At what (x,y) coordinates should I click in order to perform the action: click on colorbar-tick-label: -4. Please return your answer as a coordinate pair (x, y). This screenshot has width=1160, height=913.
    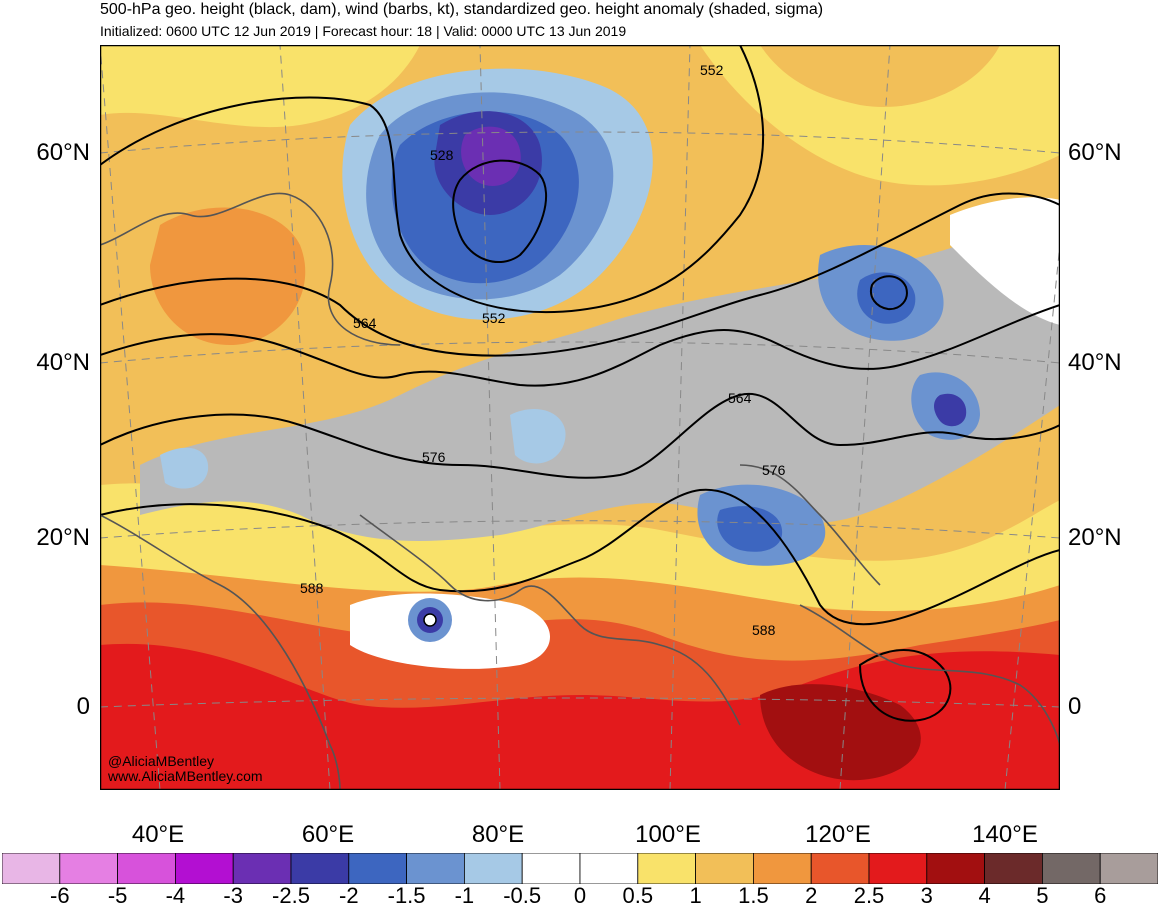
    Looking at the image, I should click on (175, 895).